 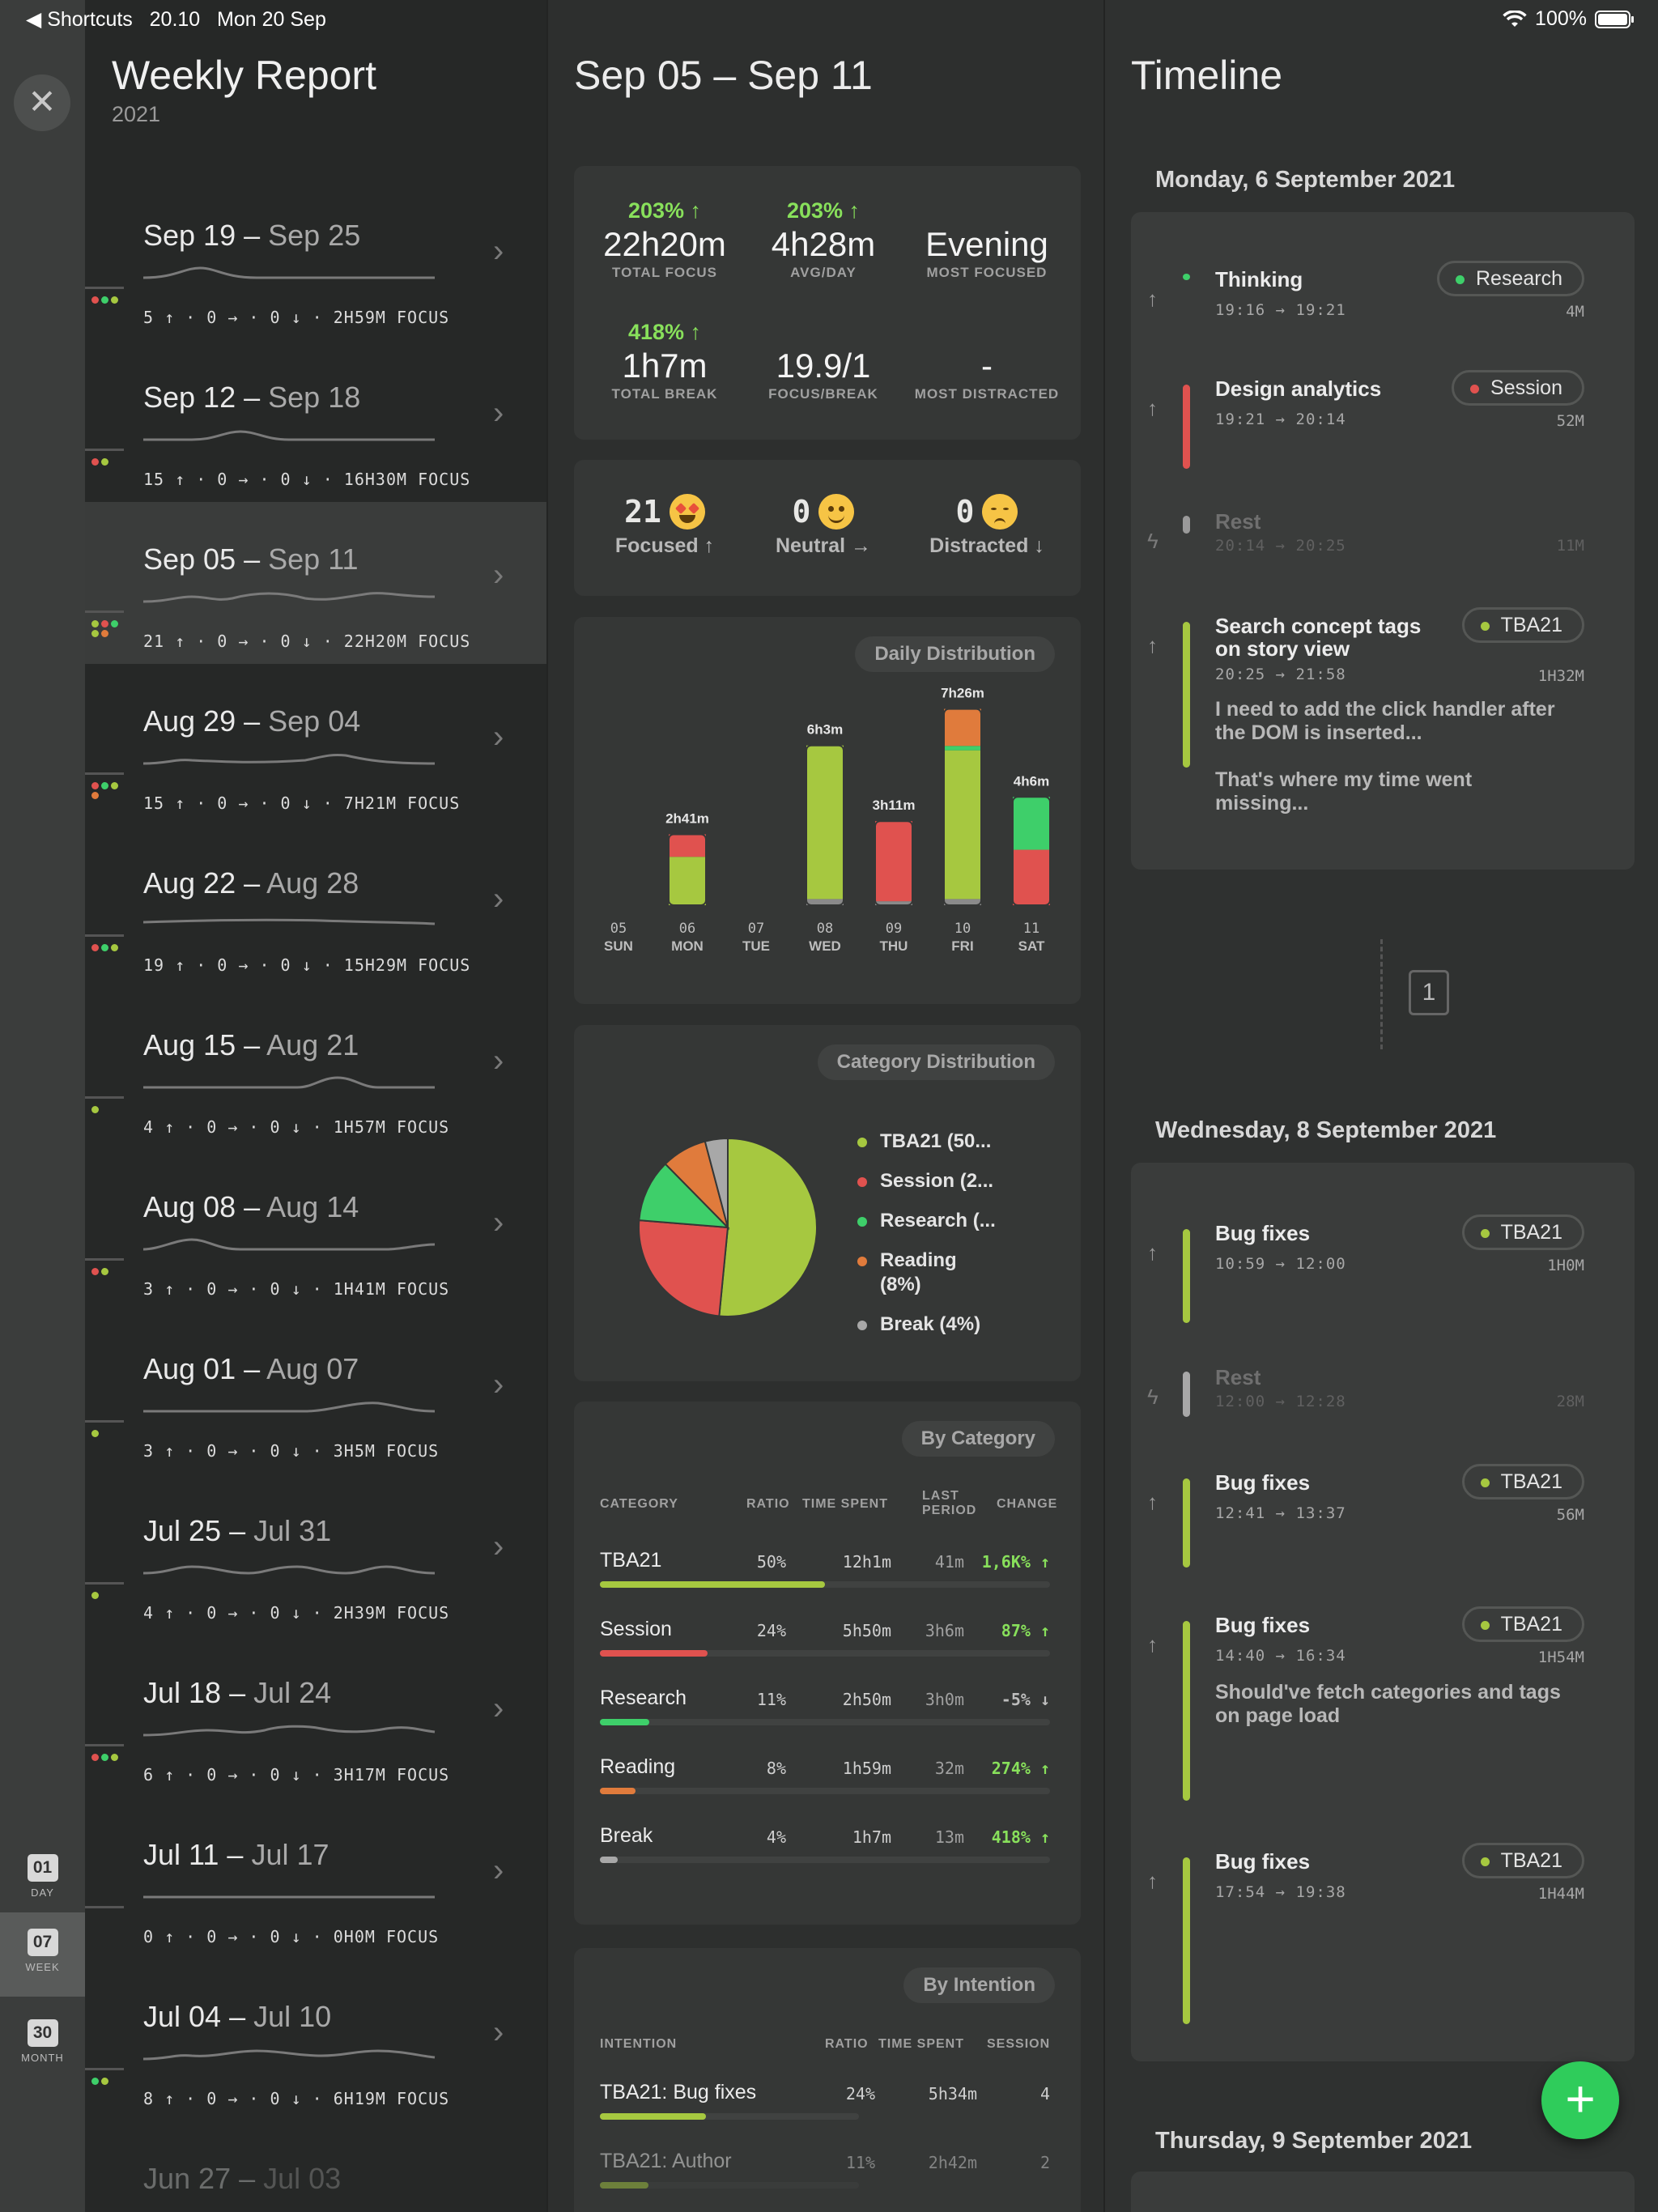 I want to click on day-header: Wednesday, 8 September 2021, so click(x=1326, y=1130).